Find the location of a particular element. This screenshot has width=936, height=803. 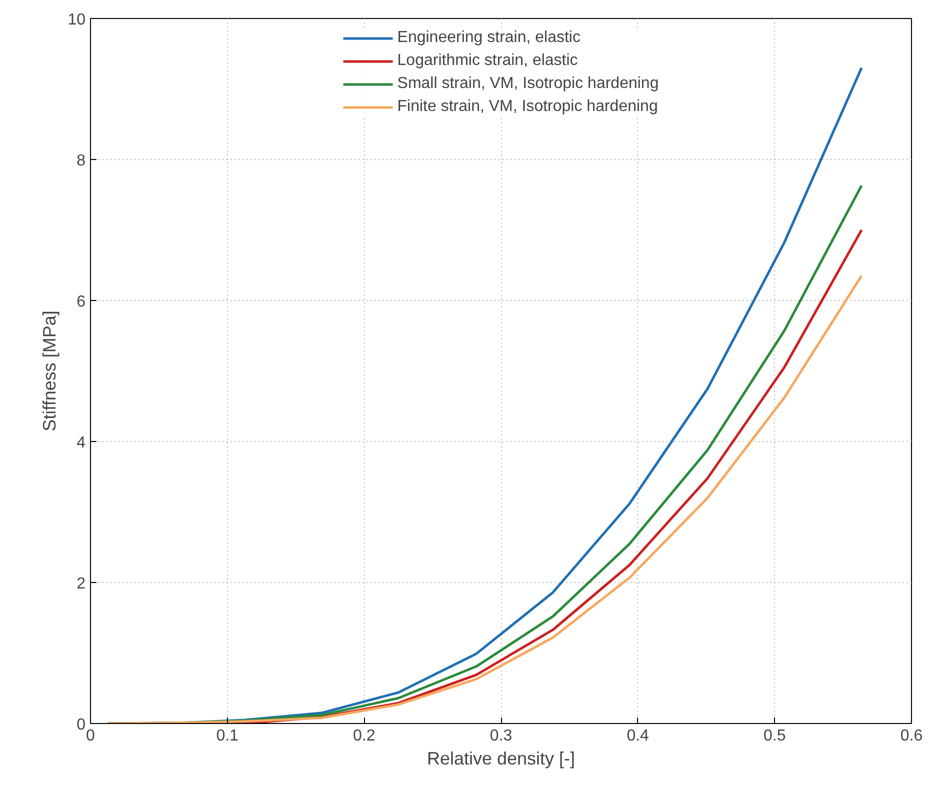

x-tick-label: 0.1 is located at coordinates (227, 736).